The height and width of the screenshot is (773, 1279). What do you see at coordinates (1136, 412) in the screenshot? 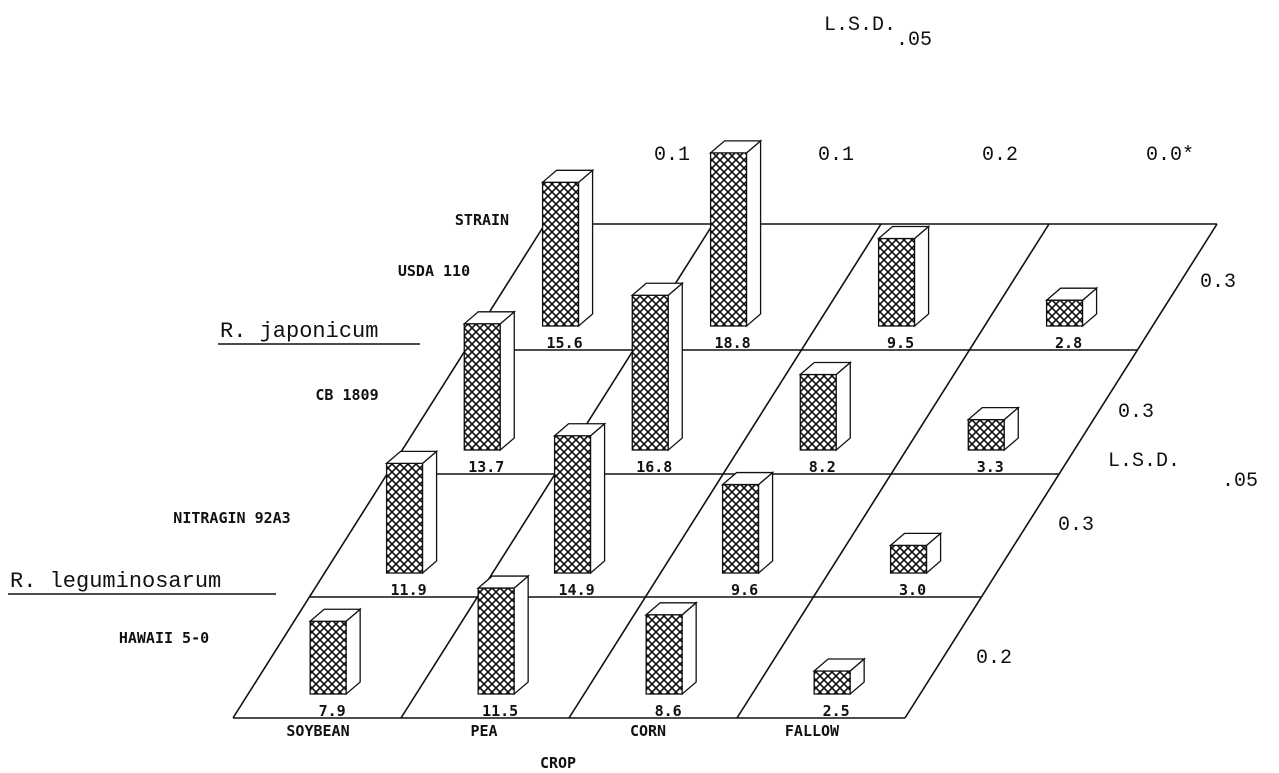
I see `lsd-strain-value-cb-1809: 0.3` at bounding box center [1136, 412].